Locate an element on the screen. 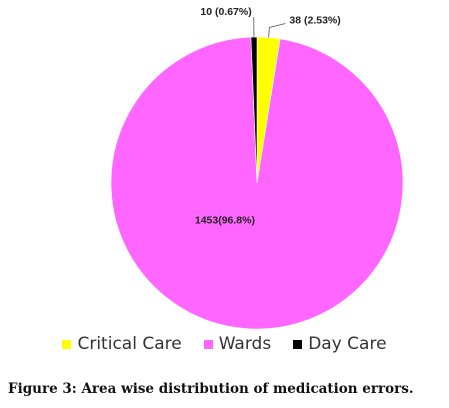  legend-swatch-day-care is located at coordinates (298, 344).